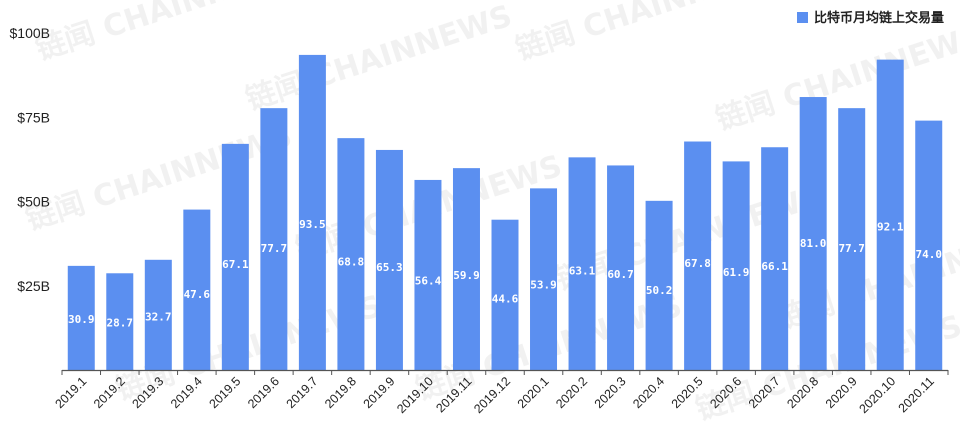  I want to click on bar-value-label: 67.1, so click(235, 264).